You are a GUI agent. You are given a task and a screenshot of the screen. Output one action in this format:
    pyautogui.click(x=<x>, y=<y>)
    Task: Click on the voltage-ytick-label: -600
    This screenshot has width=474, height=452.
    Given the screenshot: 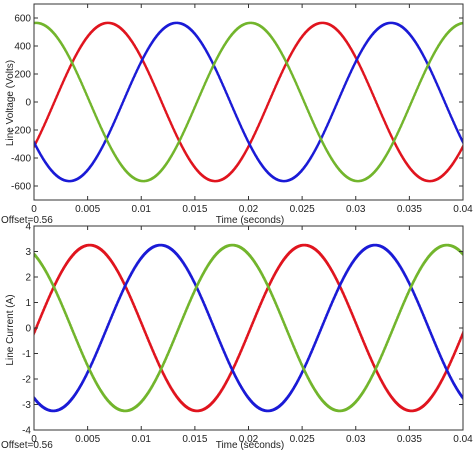 What is the action you would take?
    pyautogui.click(x=21, y=187)
    